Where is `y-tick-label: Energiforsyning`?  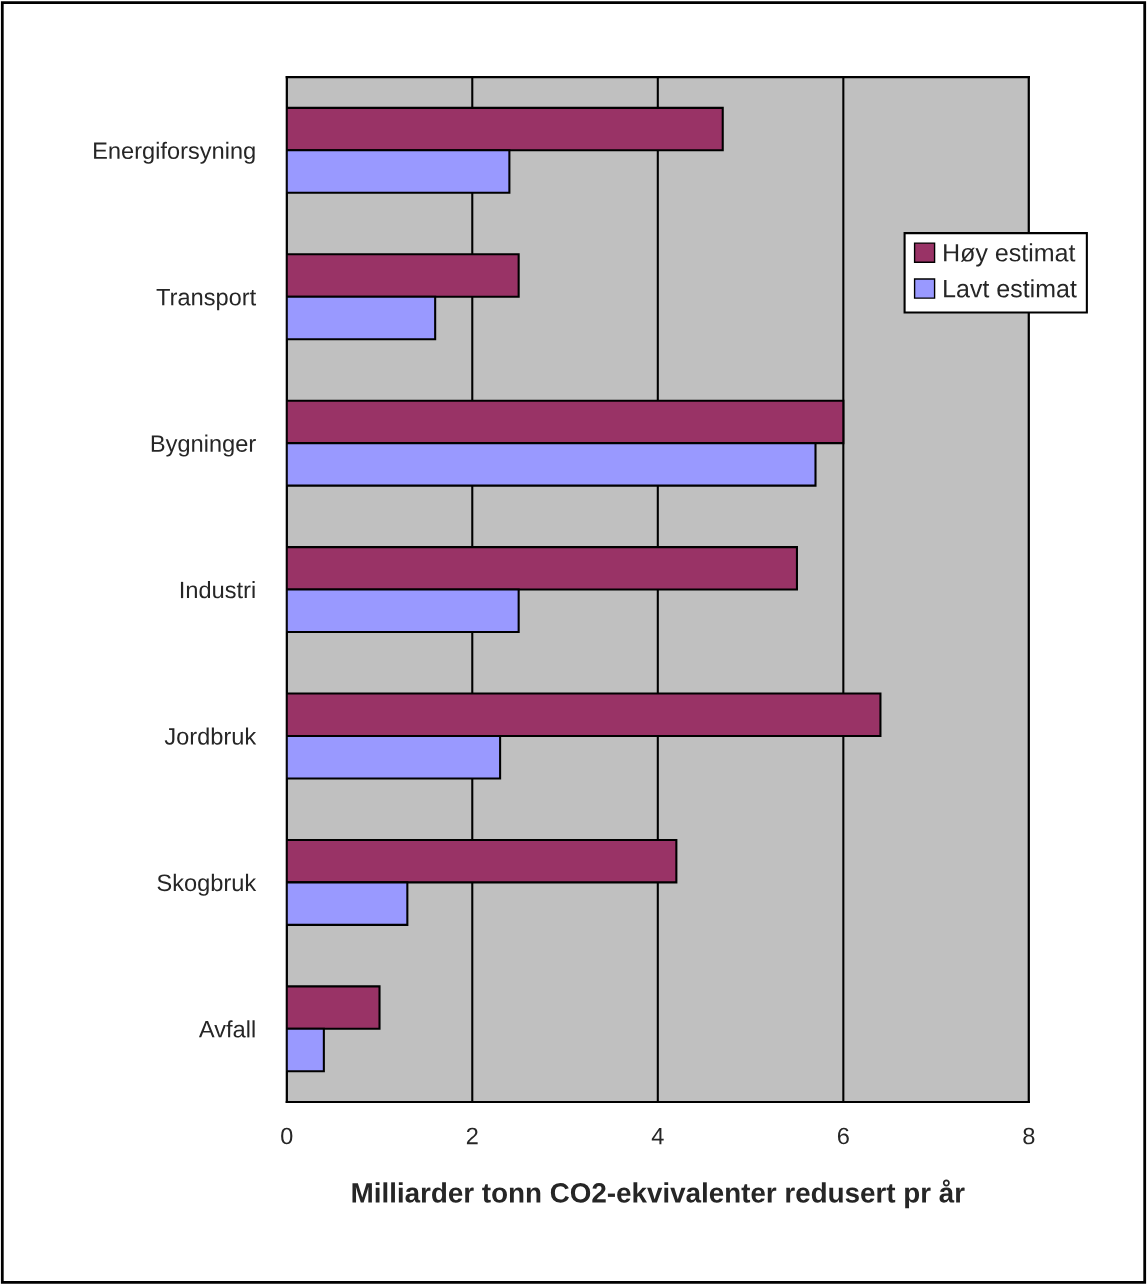
y-tick-label: Energiforsyning is located at coordinates (174, 152).